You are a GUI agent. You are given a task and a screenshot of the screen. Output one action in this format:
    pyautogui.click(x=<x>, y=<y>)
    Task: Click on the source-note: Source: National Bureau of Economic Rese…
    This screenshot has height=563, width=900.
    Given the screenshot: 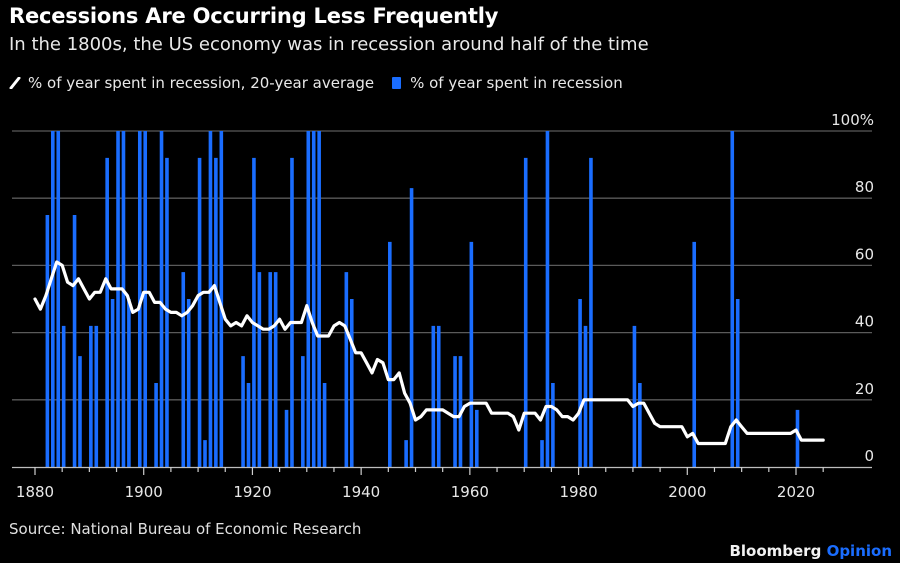 What is the action you would take?
    pyautogui.click(x=185, y=529)
    